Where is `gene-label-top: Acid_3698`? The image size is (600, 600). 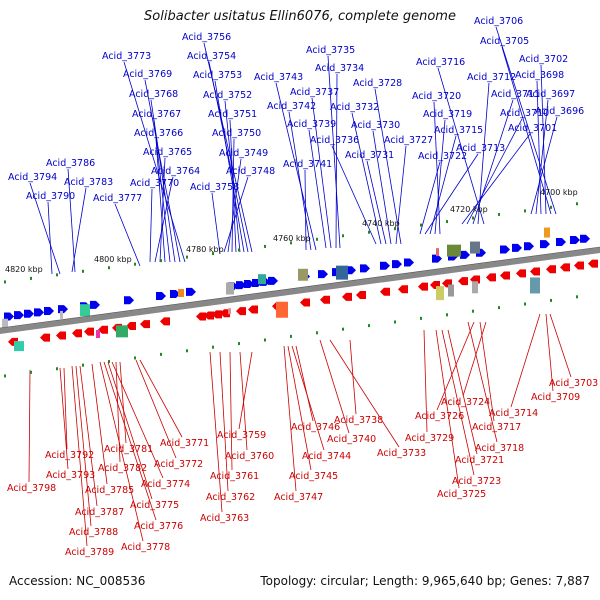 gene-label-top: Acid_3698 is located at coordinates (539, 75).